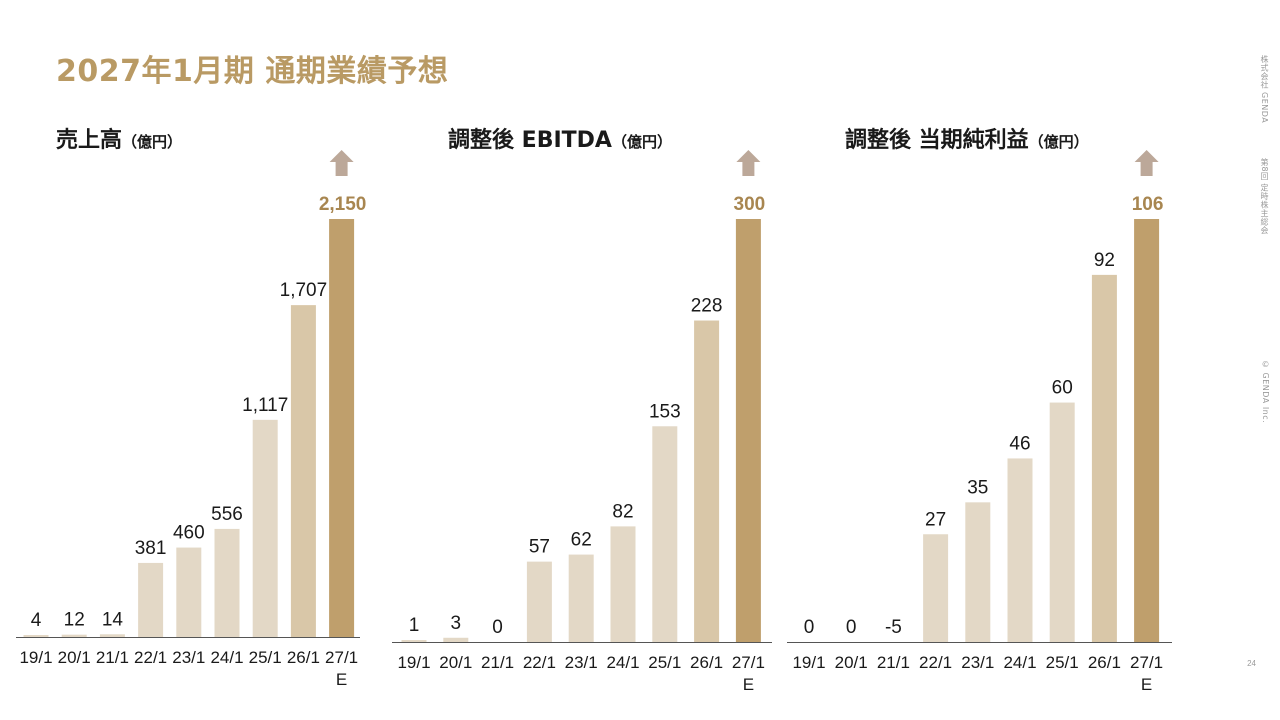 This screenshot has width=1280, height=720. I want to click on category-label-revenue-8: 27/1, so click(341, 657).